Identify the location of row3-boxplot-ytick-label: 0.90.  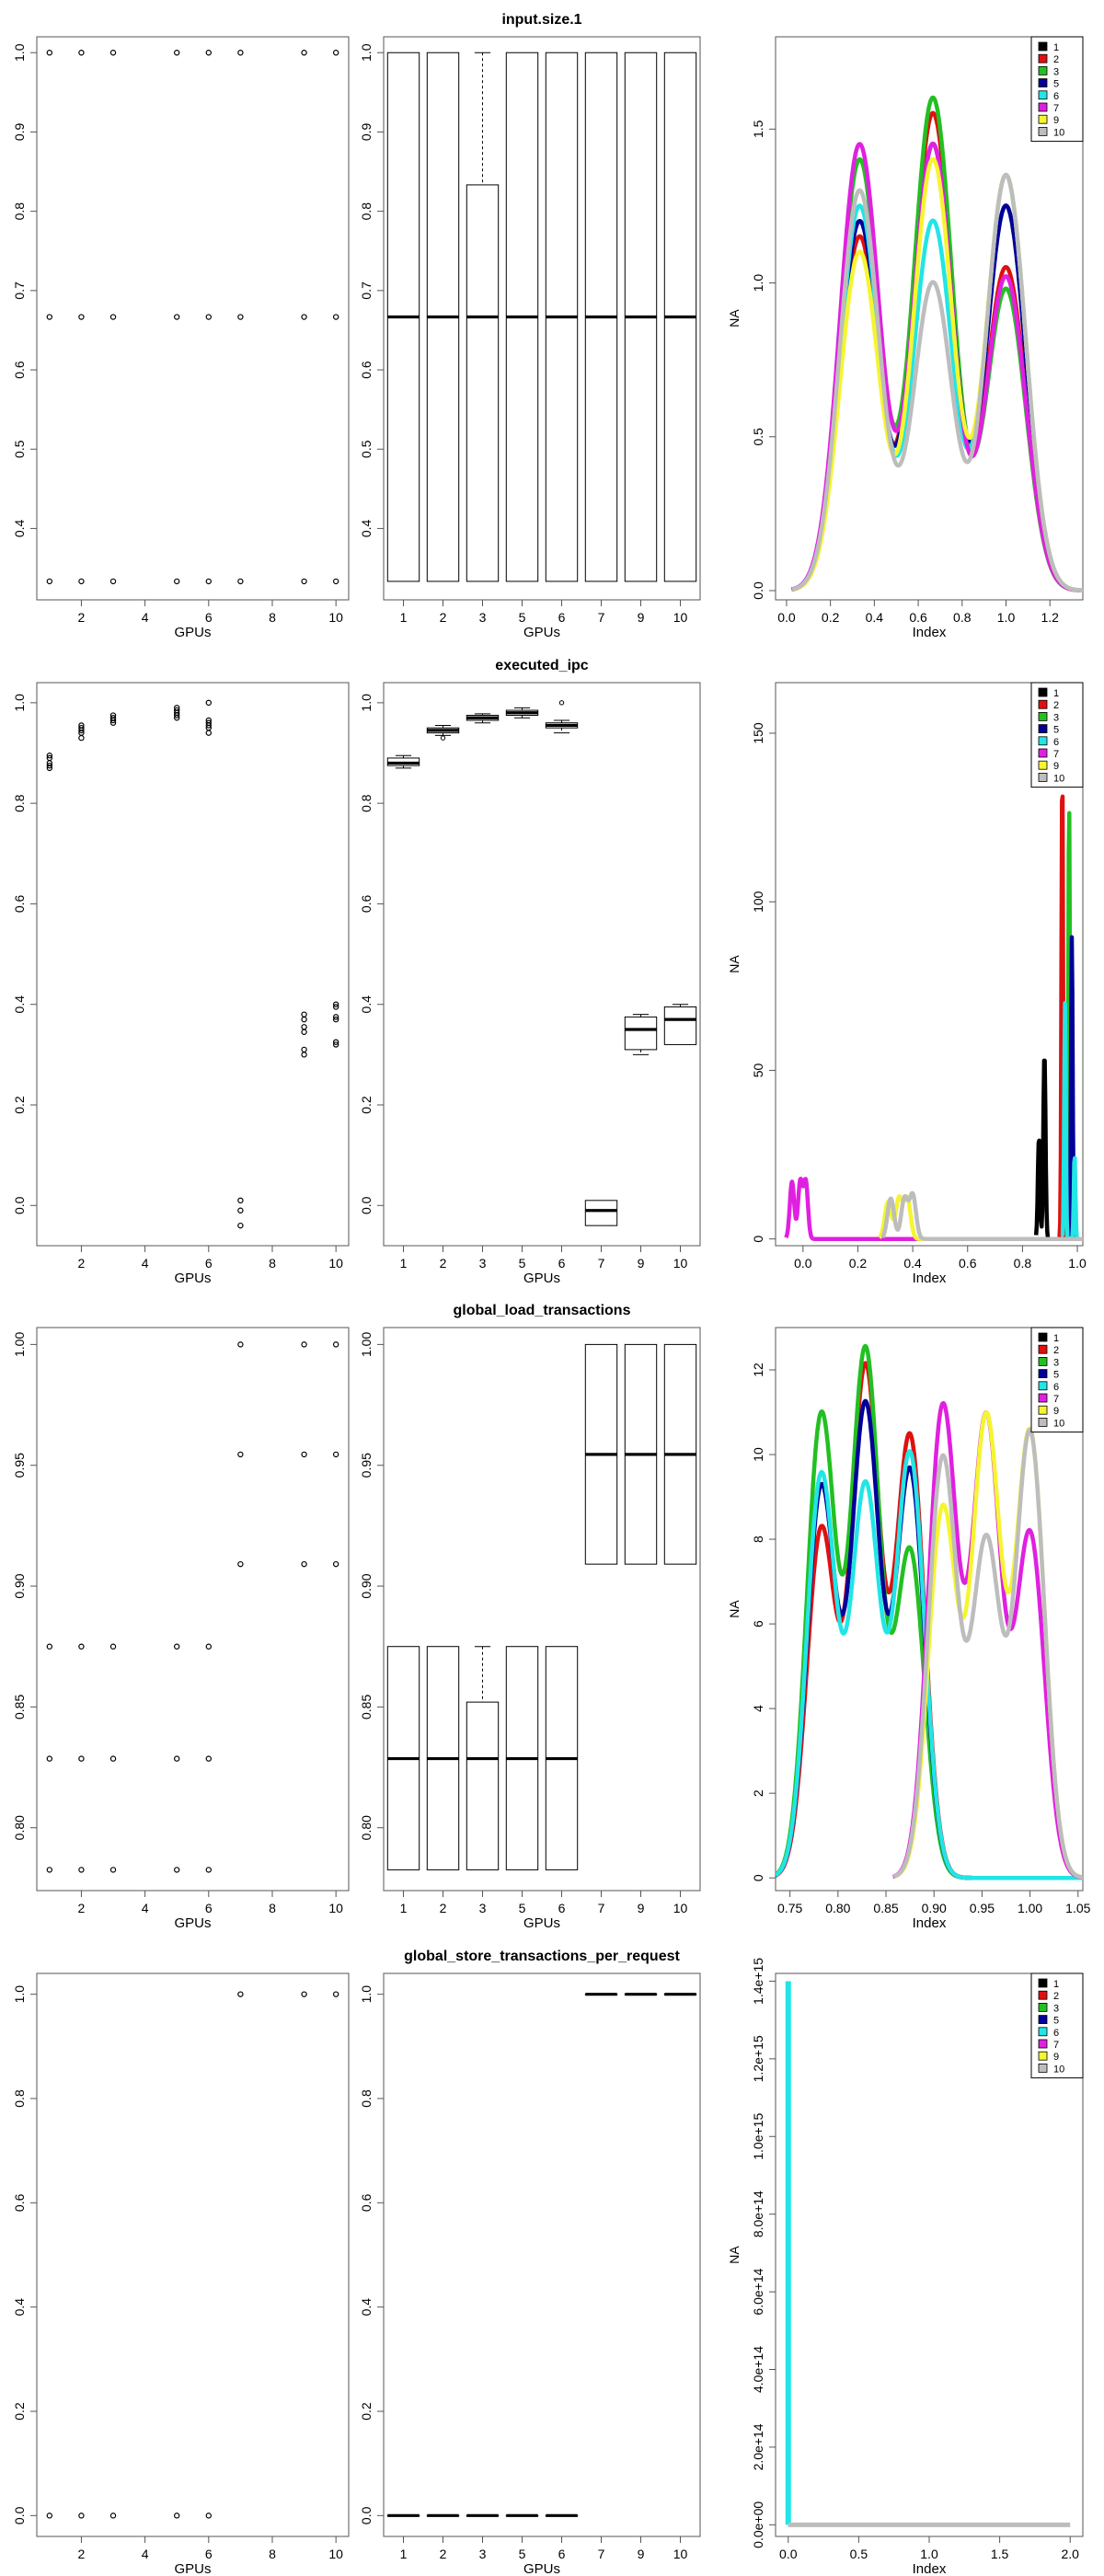
(366, 1585).